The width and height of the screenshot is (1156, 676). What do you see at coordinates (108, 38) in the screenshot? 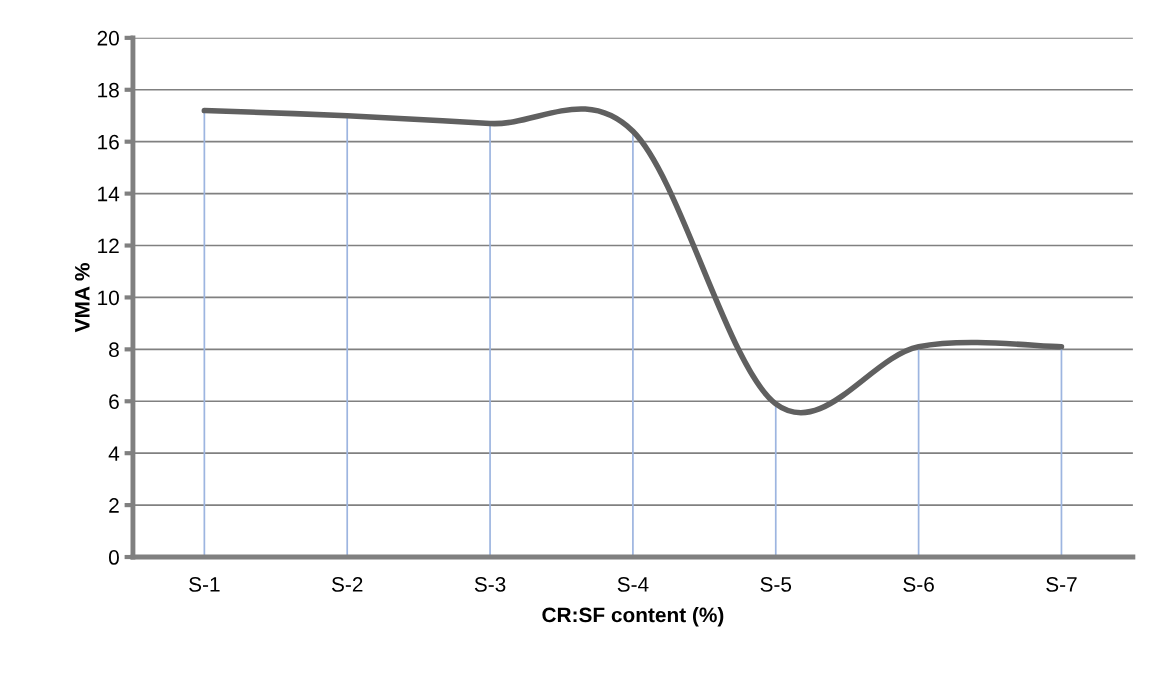
I see `y-tick-label: 20` at bounding box center [108, 38].